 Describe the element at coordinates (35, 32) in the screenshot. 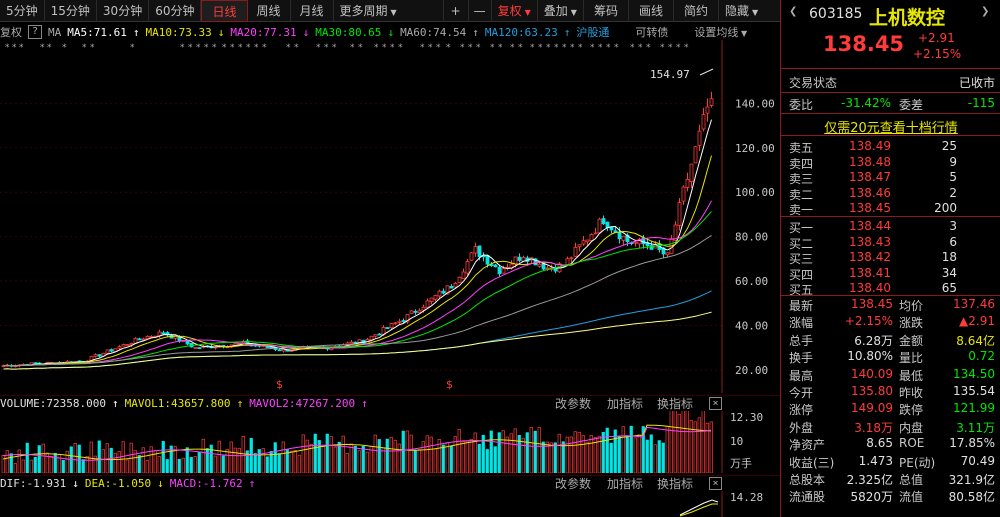

I see `help-icon: ?` at that location.